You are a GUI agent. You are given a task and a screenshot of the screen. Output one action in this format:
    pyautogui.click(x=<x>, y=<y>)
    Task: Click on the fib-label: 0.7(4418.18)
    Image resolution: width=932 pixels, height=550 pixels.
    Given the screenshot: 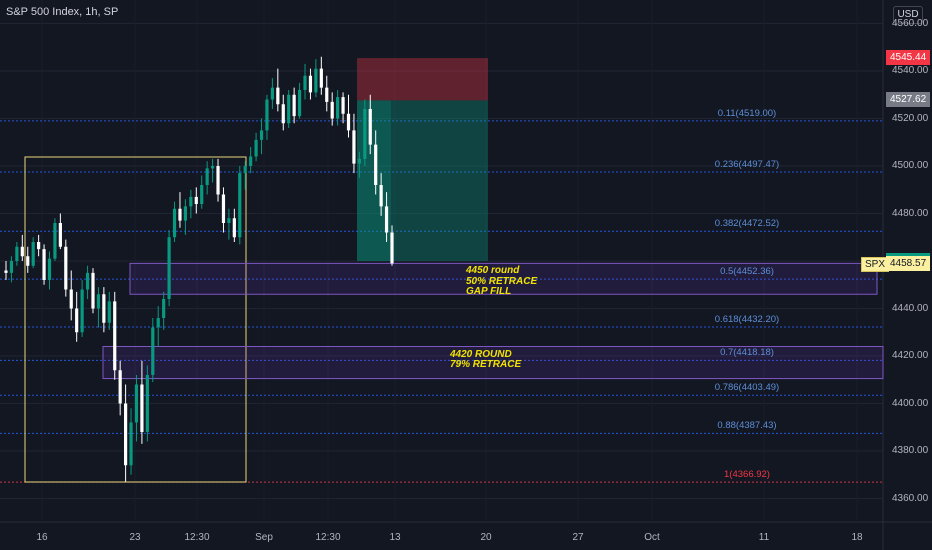 What is the action you would take?
    pyautogui.click(x=747, y=353)
    